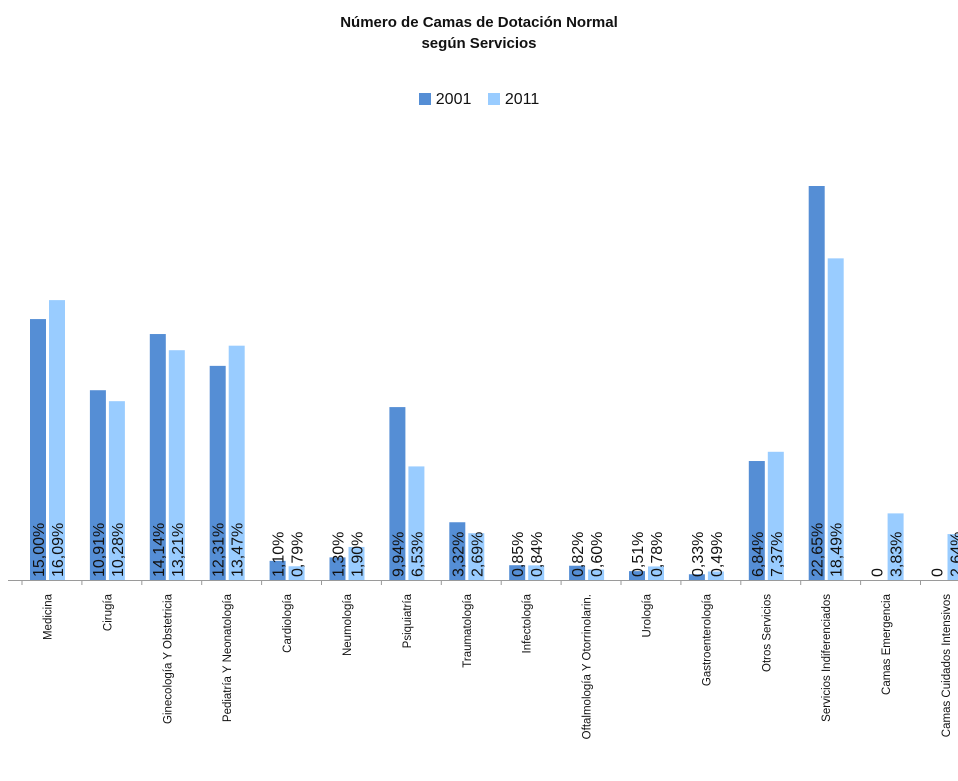  What do you see at coordinates (108, 612) in the screenshot?
I see `category-label-1: Cirugía` at bounding box center [108, 612].